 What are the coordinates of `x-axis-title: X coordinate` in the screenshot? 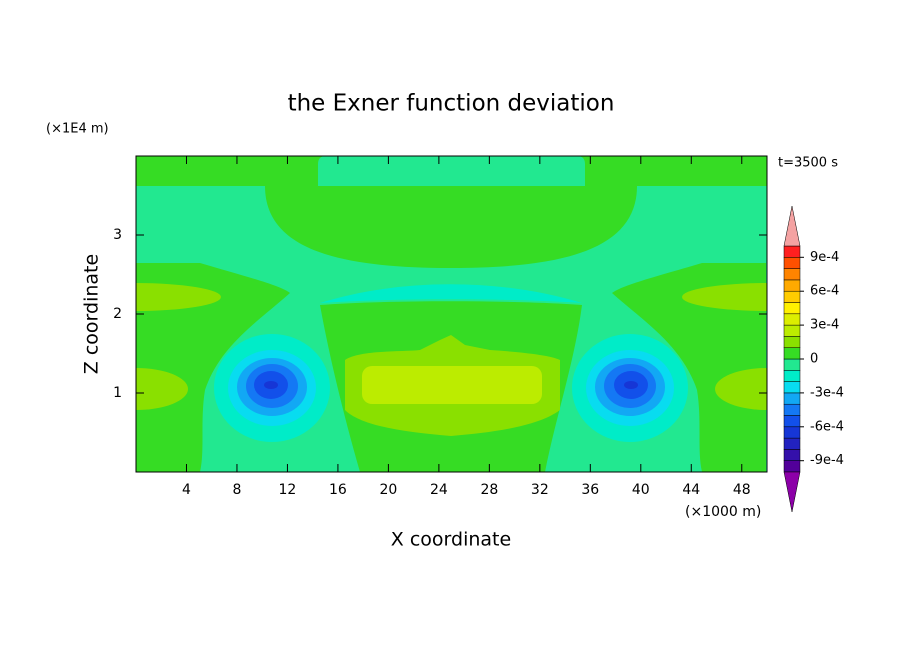 It's located at (451, 540).